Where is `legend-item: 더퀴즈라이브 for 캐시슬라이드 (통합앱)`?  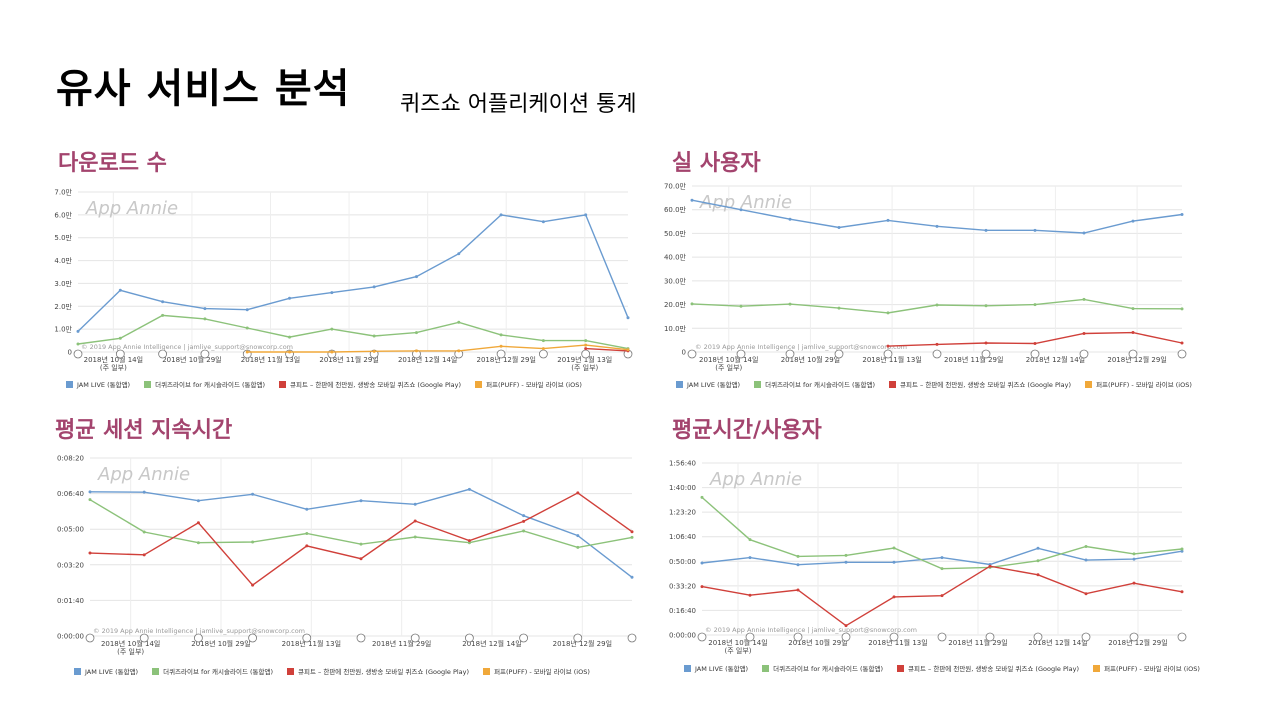
legend-item: 더퀴즈라이브 for 캐시슬라이드 (통합앱) is located at coordinates (212, 671).